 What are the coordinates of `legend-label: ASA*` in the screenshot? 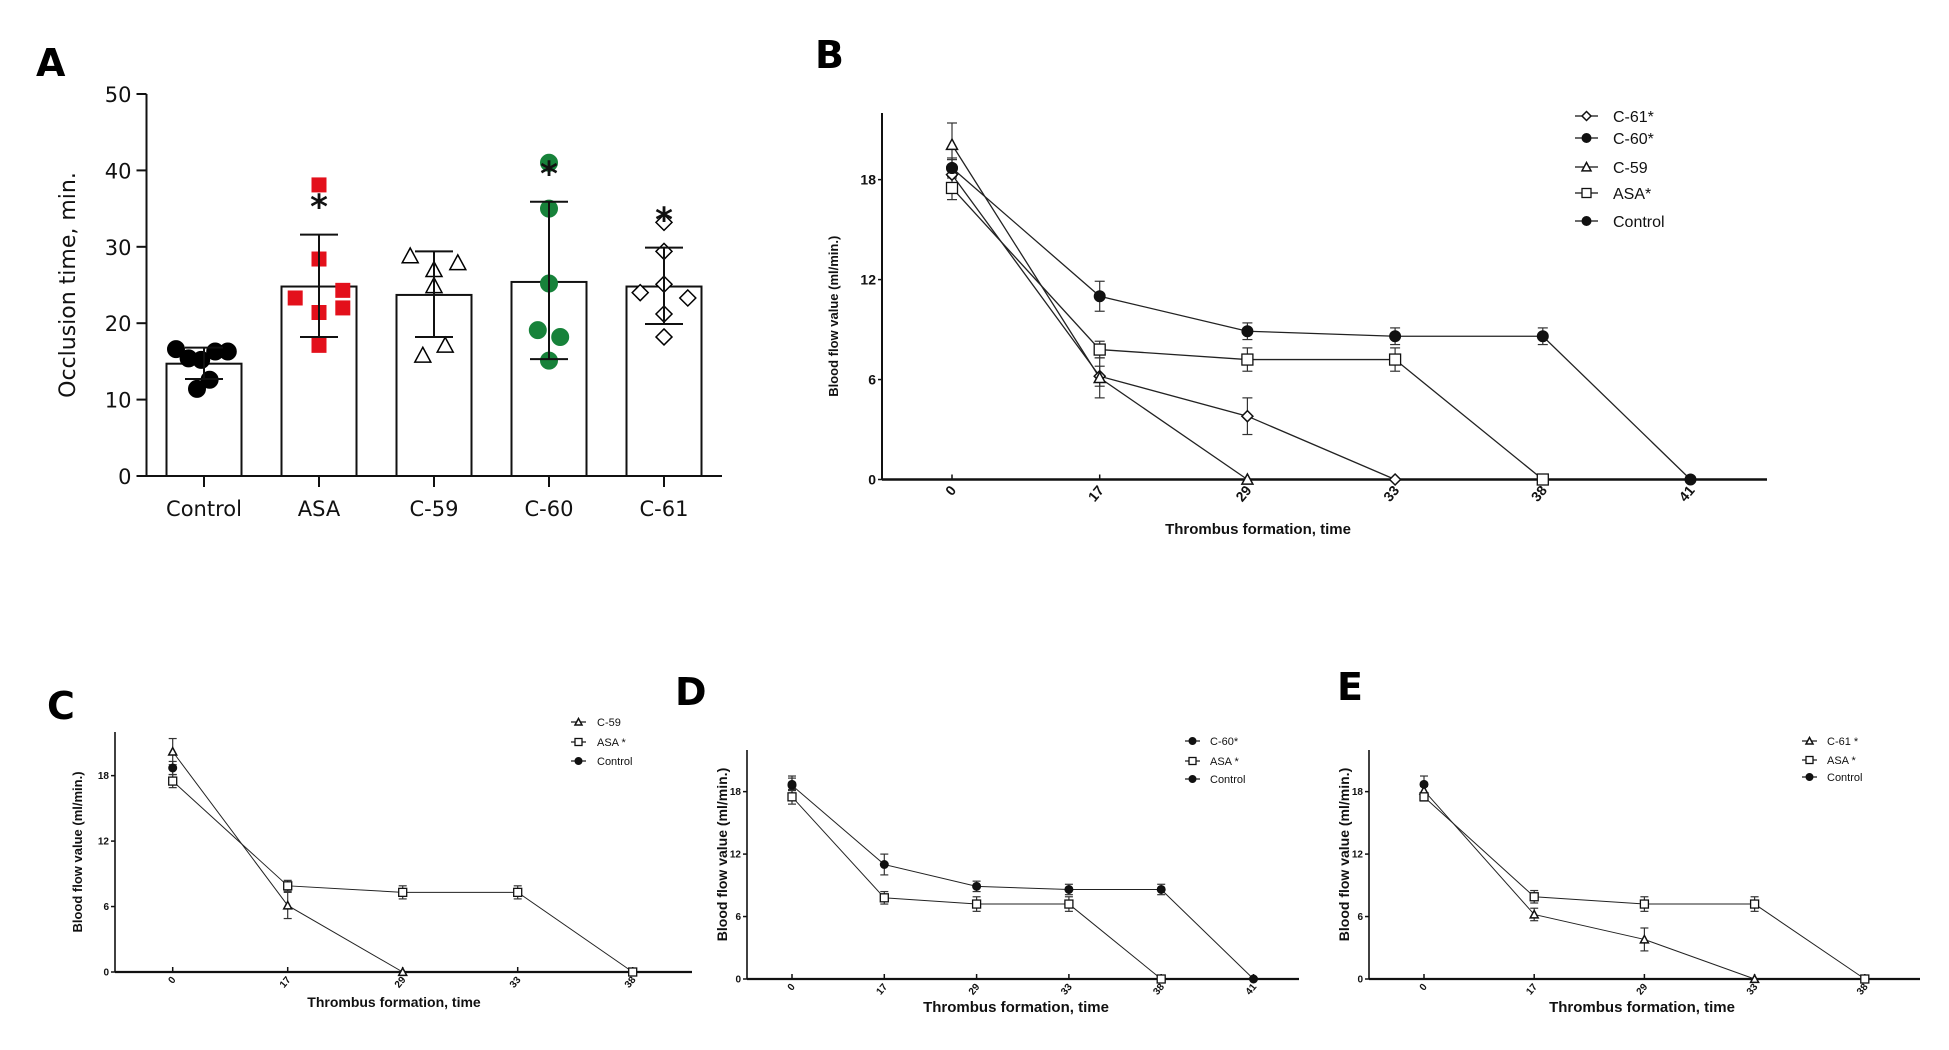 It's located at (1632, 194).